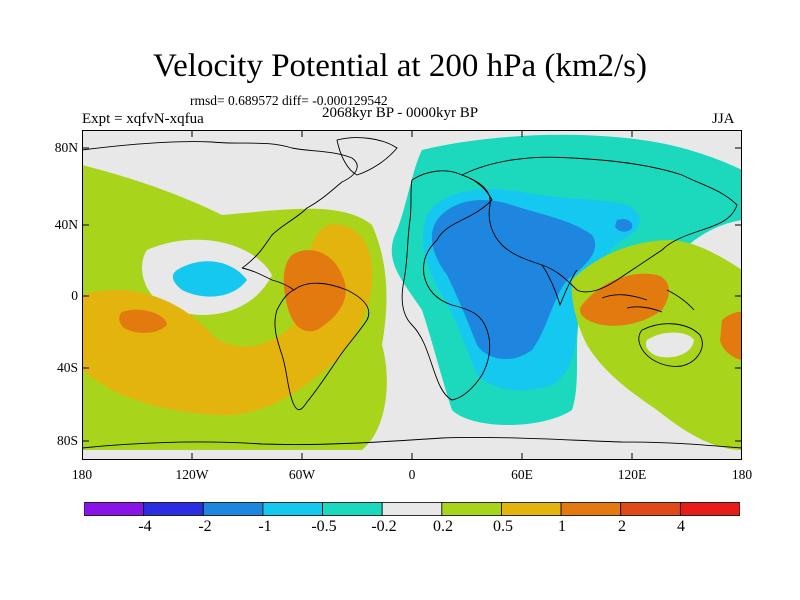  What do you see at coordinates (192, 474) in the screenshot?
I see `lon-label-120w: 120W` at bounding box center [192, 474].